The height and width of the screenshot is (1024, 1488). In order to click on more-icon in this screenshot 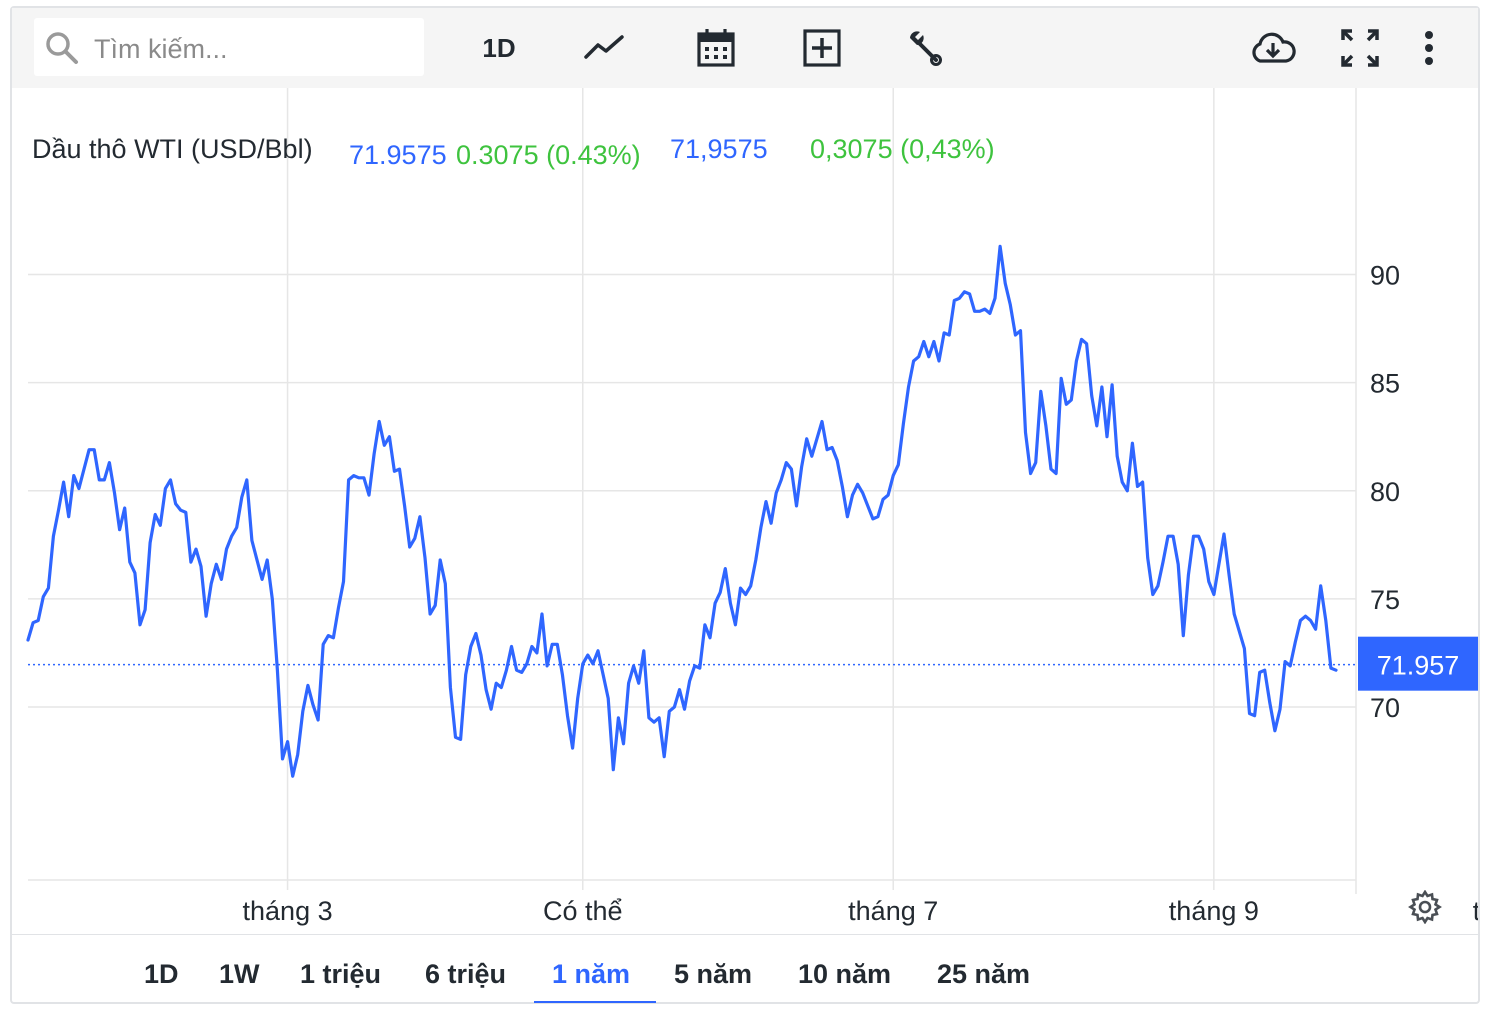, I will do `click(1429, 48)`.